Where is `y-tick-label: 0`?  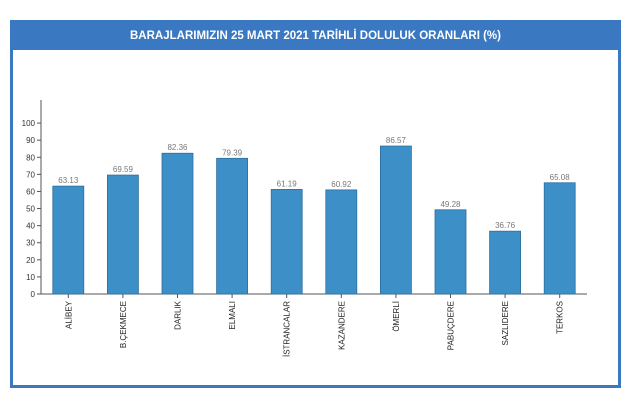 y-tick-label: 0 is located at coordinates (33, 294).